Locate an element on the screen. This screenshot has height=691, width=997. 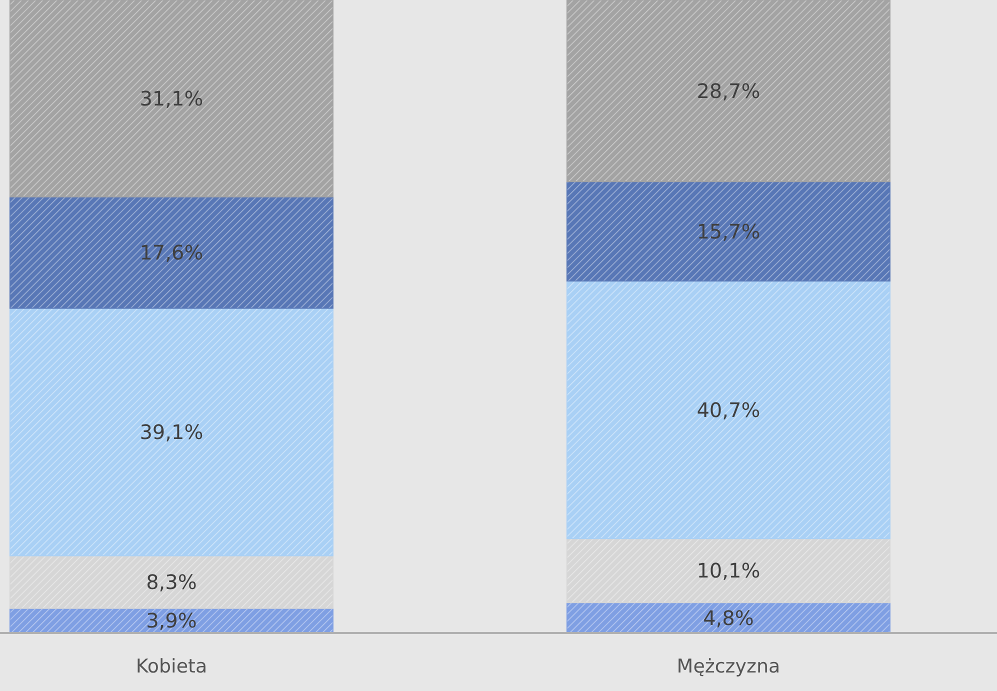
x-tick-label: Mężczyzna is located at coordinates (728, 666).